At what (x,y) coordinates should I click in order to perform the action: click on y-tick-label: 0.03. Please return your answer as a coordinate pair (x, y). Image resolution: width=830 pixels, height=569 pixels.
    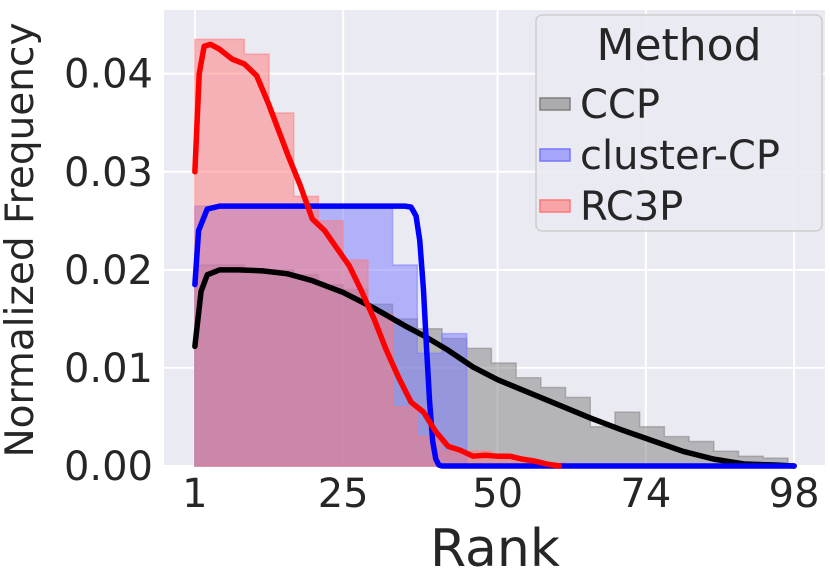
    Looking at the image, I should click on (108, 173).